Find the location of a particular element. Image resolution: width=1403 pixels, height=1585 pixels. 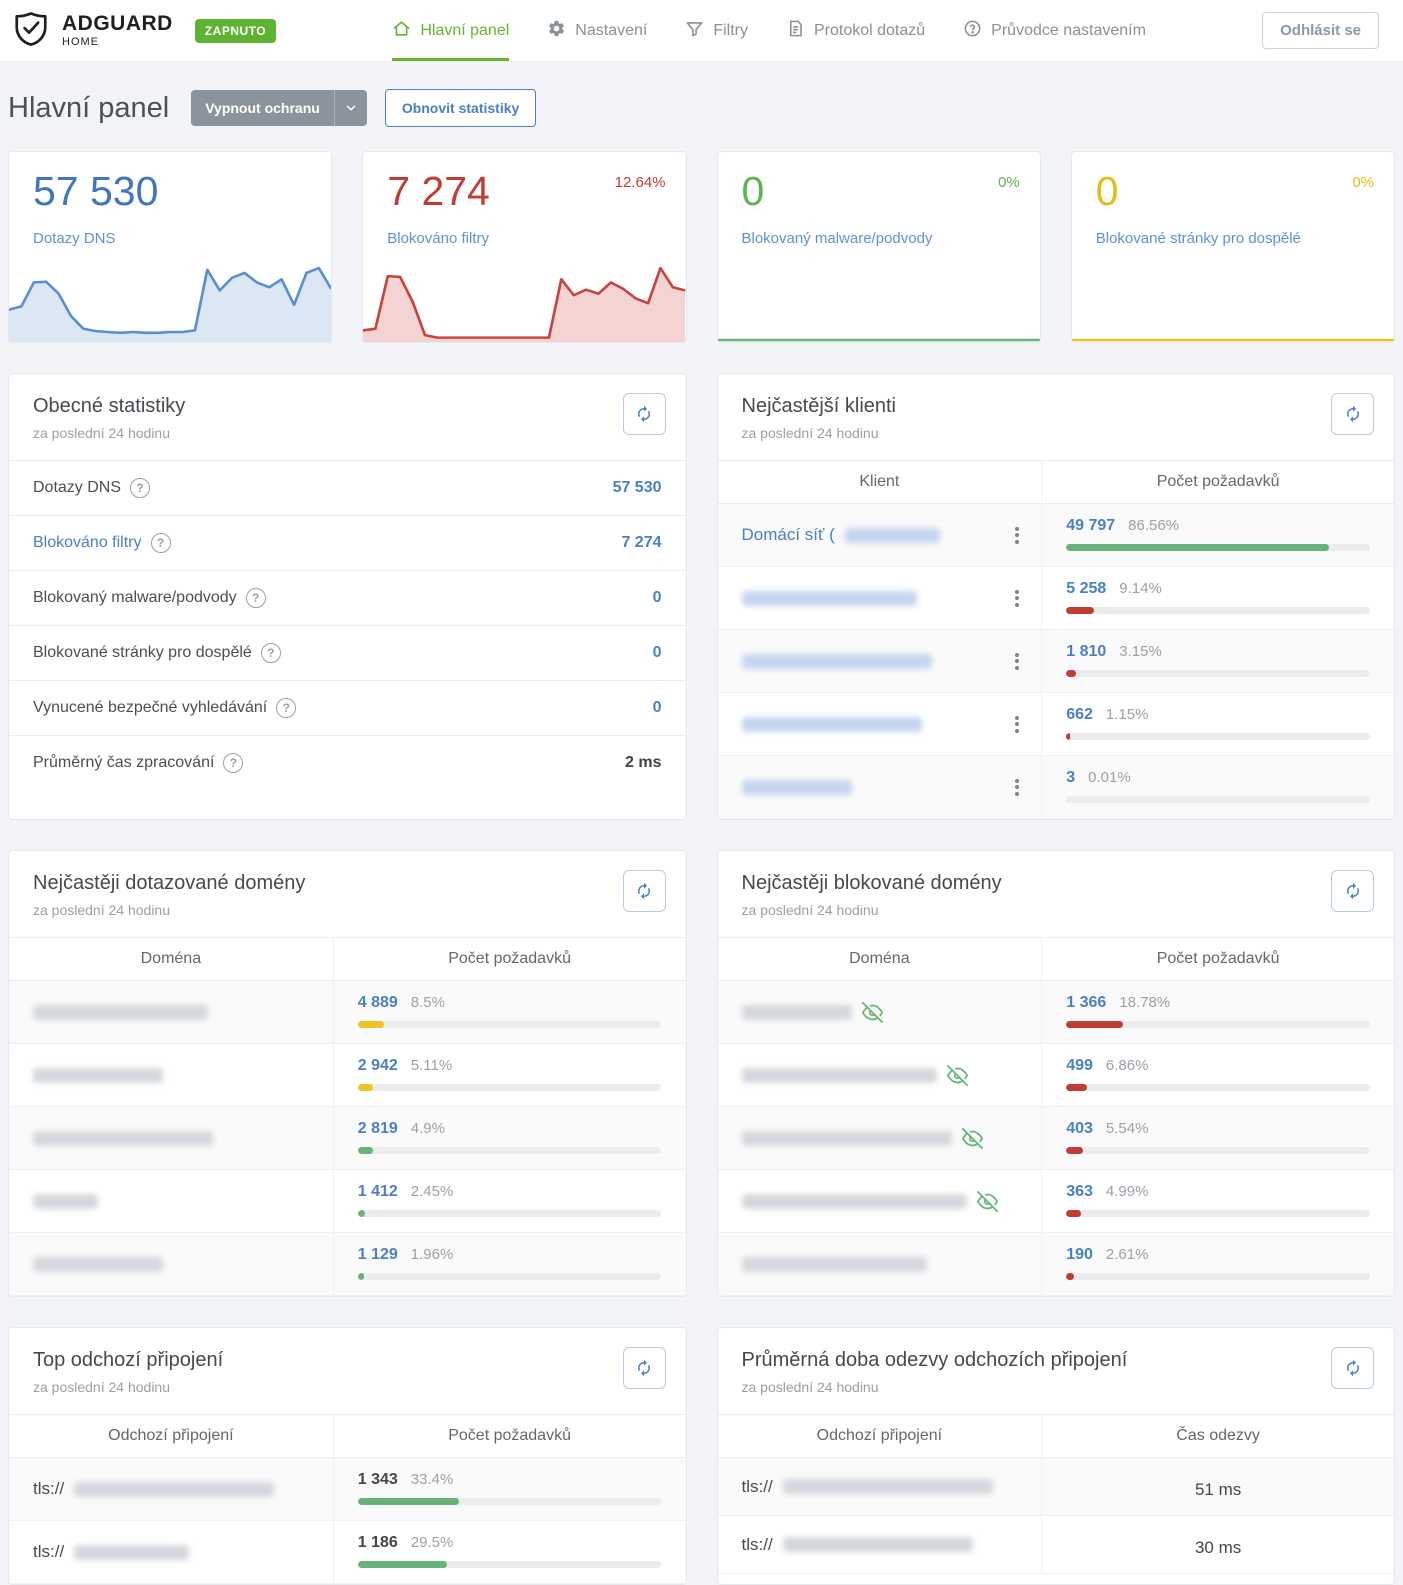

card-percent: 0% is located at coordinates (1009, 182).